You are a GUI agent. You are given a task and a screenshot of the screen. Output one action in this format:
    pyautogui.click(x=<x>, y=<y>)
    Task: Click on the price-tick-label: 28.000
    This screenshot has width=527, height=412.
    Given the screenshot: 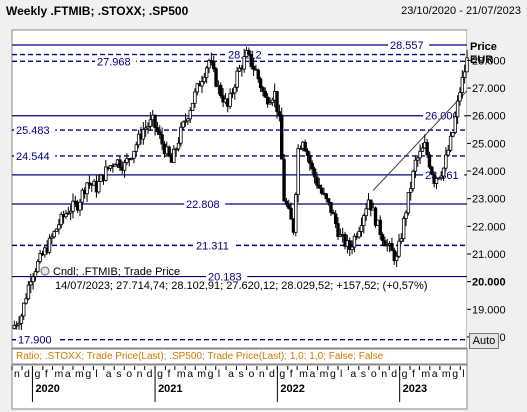 What is the action you would take?
    pyautogui.click(x=489, y=61)
    